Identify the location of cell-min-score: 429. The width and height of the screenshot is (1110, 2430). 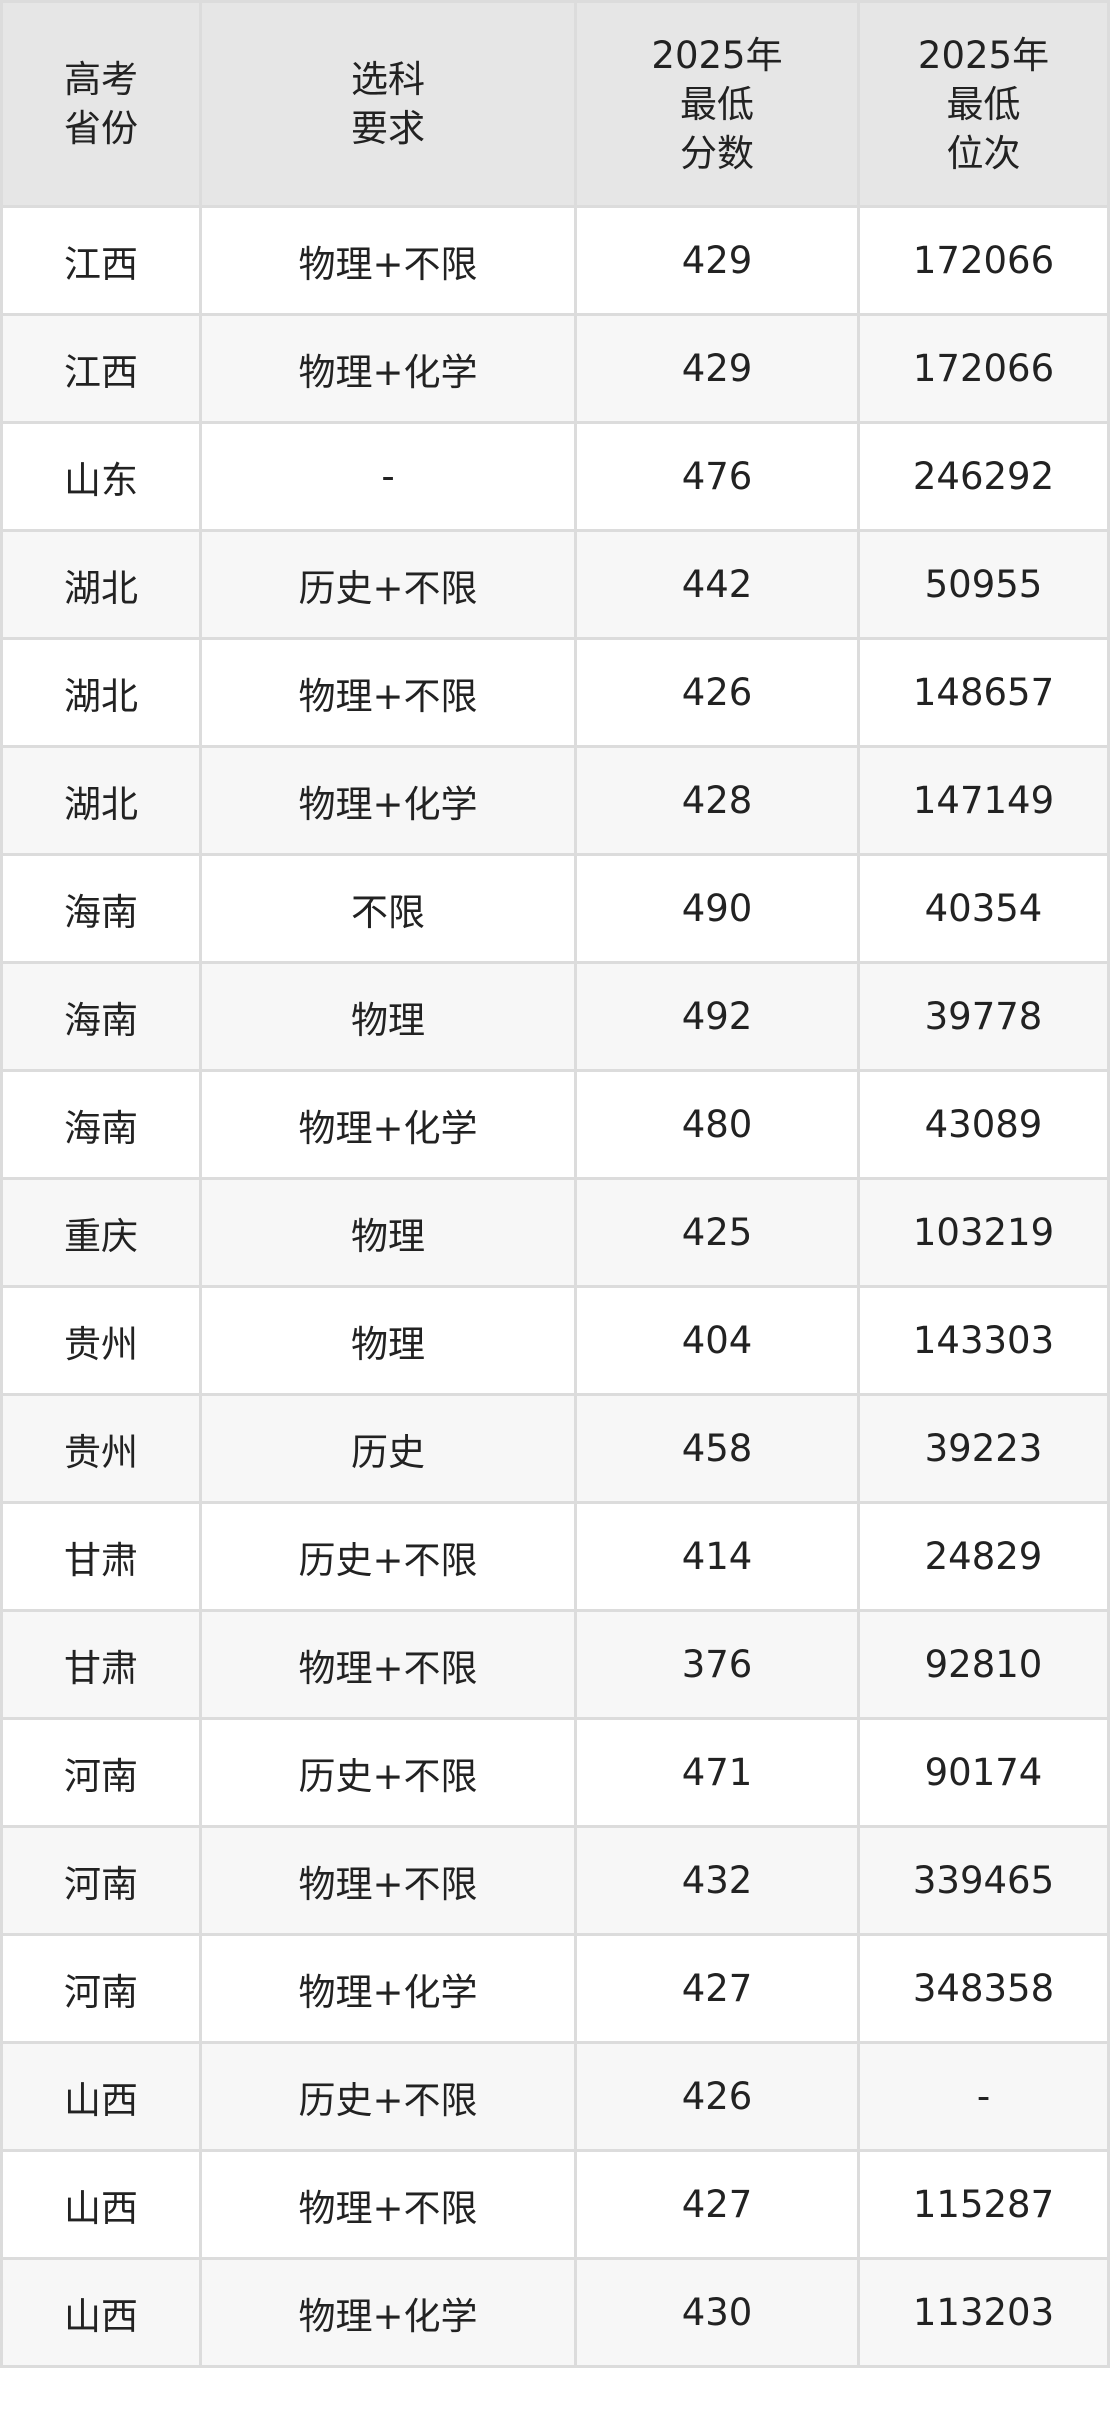
(717, 260).